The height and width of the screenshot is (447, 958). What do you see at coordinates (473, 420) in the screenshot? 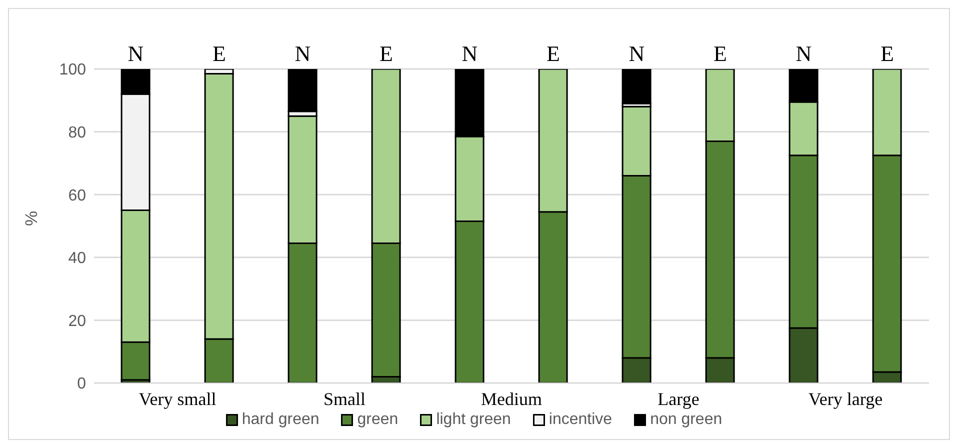
I see `legend-label: light green` at bounding box center [473, 420].